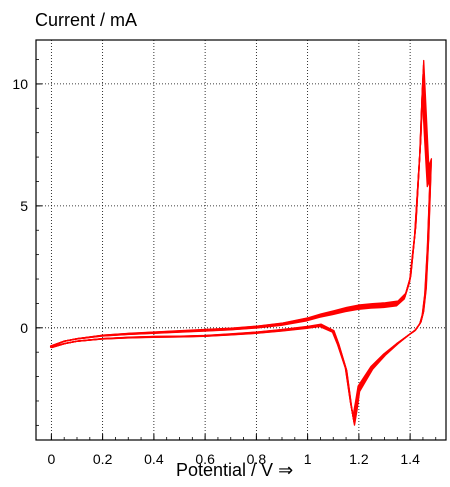  I want to click on x-tick-label: 0.4, so click(154, 459).